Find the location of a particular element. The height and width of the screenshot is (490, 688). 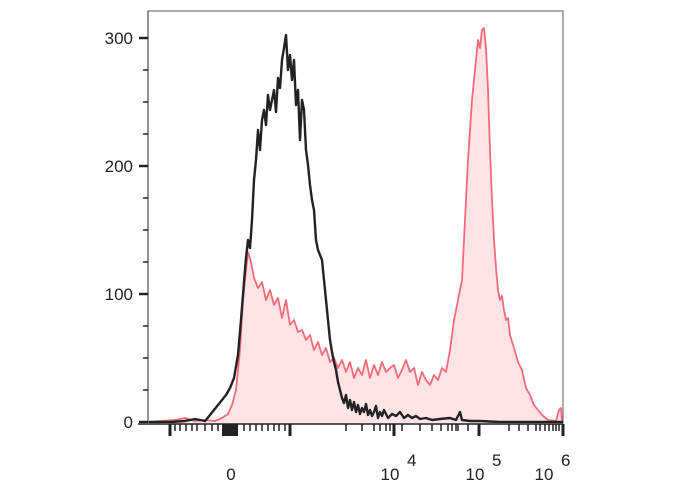

xtick-exponent: 5 is located at coordinates (496, 460).